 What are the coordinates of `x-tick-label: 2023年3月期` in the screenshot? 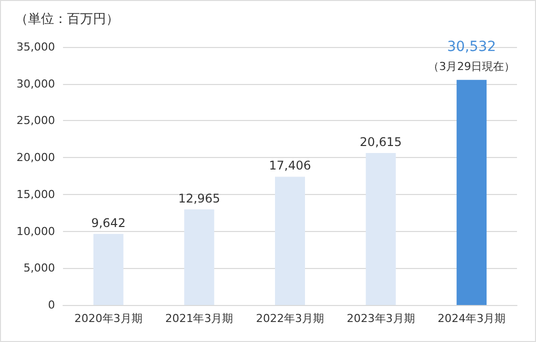 It's located at (380, 318).